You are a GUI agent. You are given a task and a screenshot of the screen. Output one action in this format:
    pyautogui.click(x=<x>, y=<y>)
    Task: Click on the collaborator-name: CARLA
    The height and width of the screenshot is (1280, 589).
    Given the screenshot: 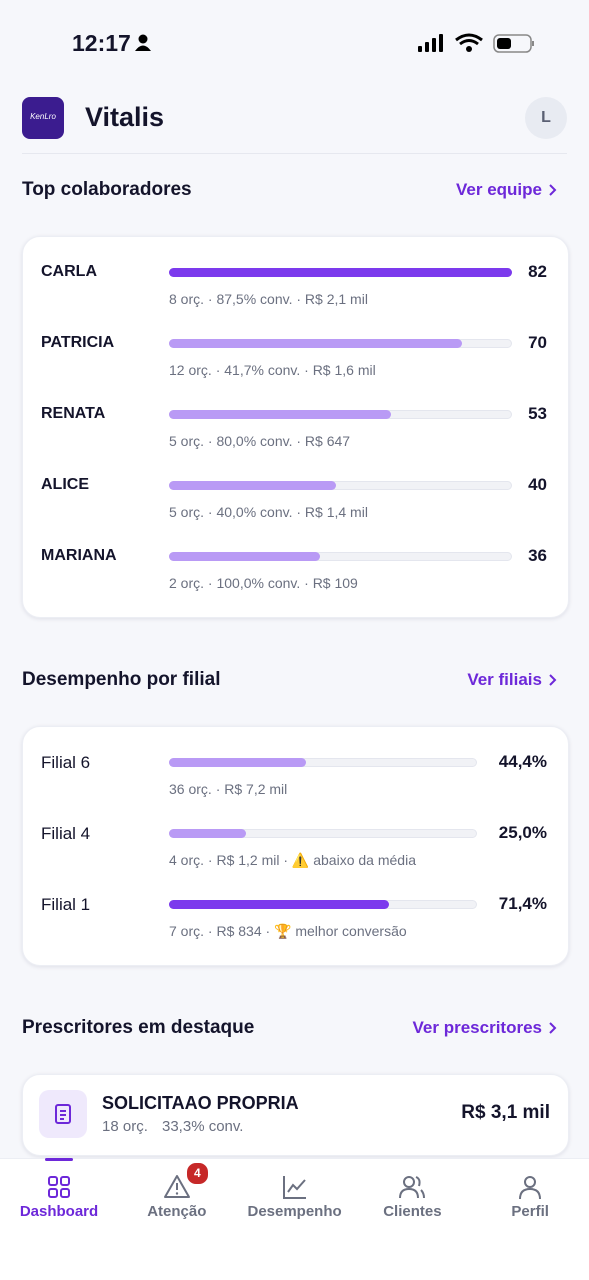 What is the action you would take?
    pyautogui.click(x=69, y=271)
    